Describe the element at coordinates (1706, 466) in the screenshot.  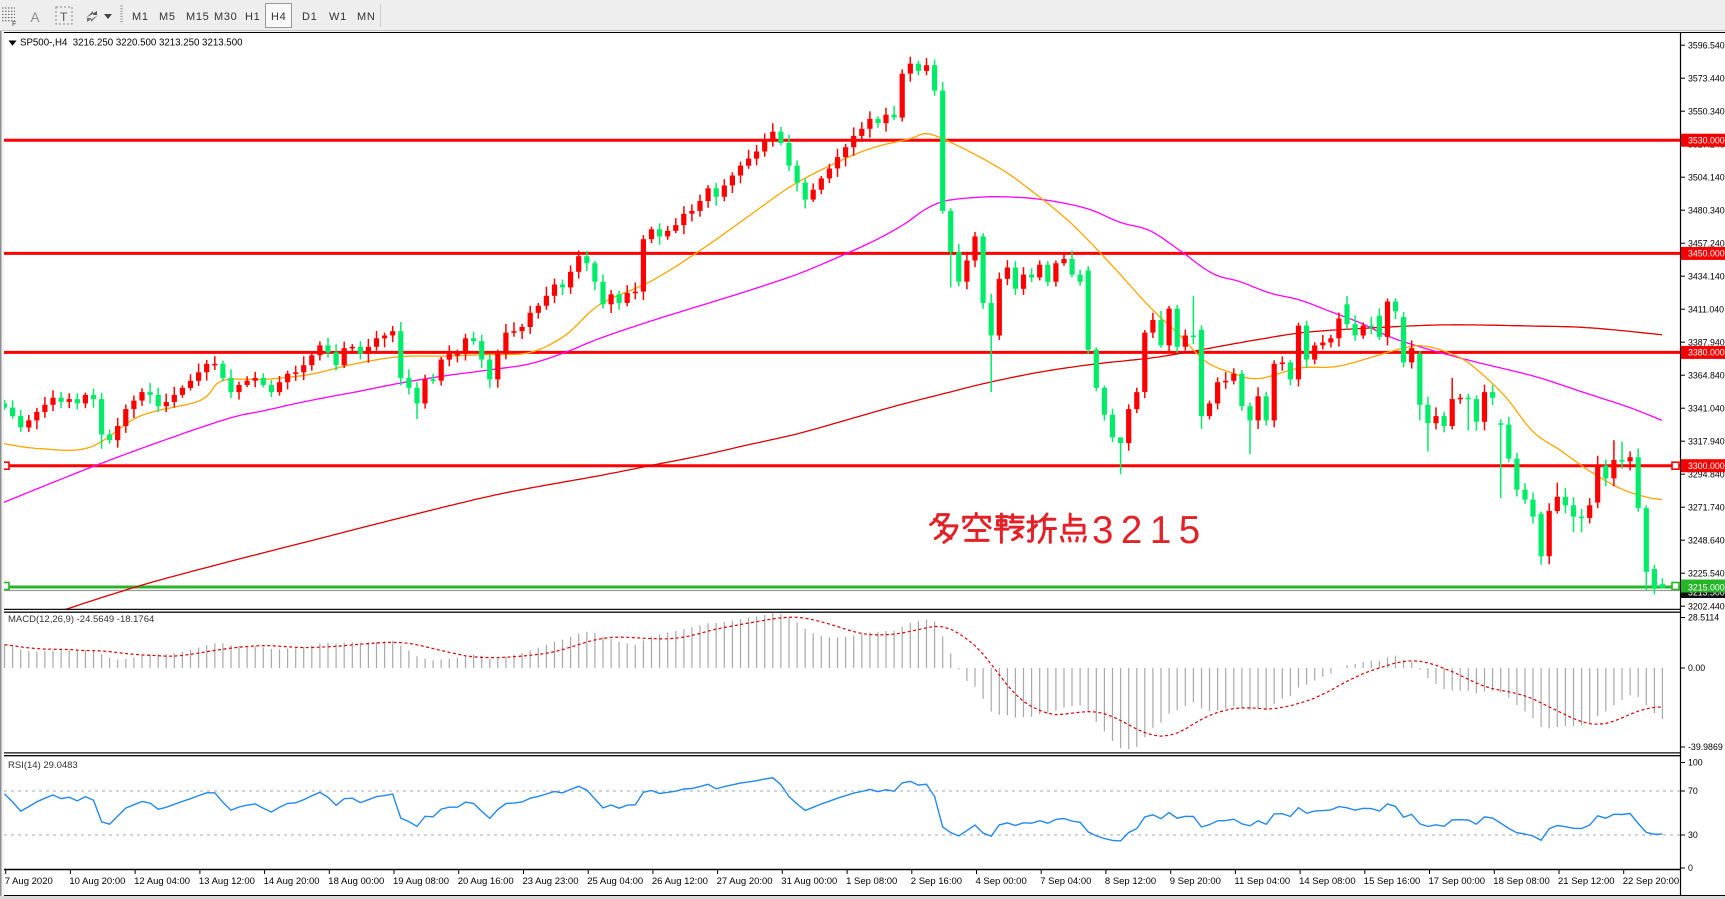
I see `svg-text: 3300.000` at that location.